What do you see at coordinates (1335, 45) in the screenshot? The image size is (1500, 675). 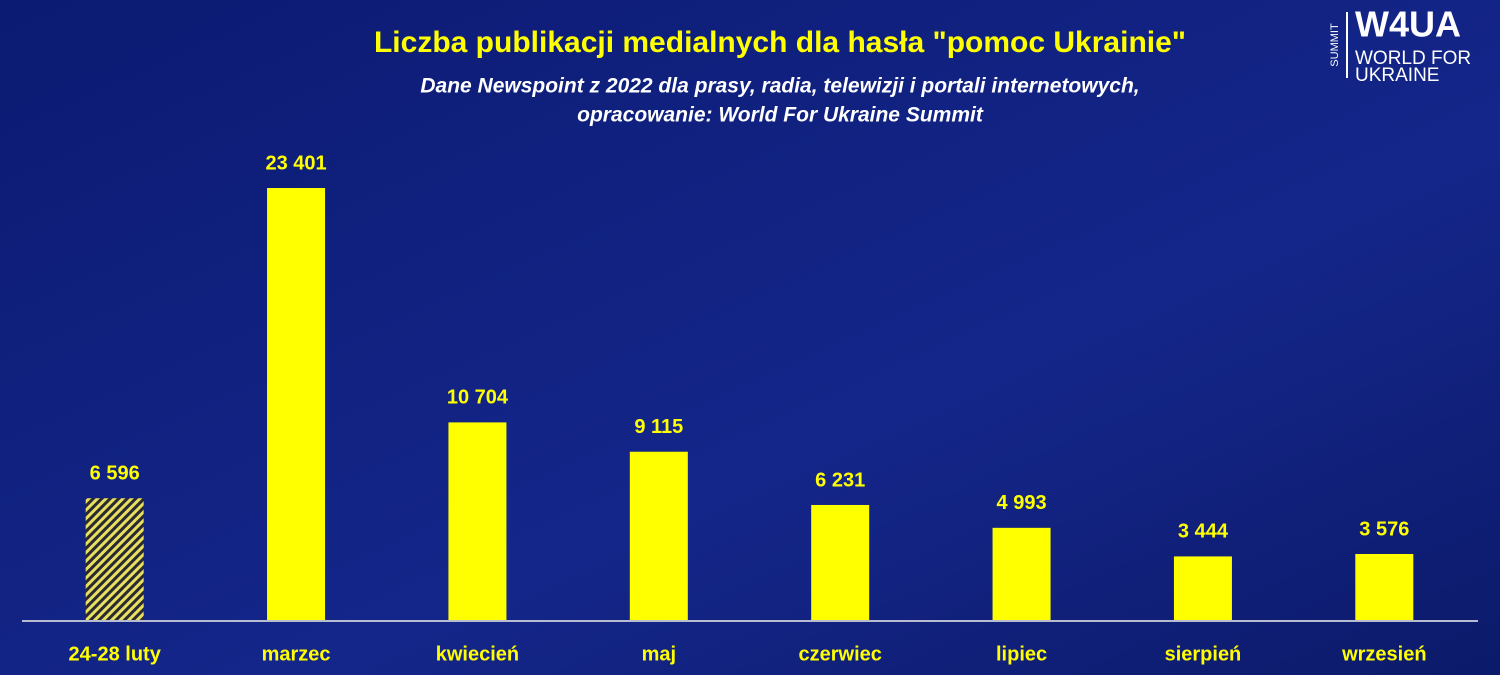 I see `logo-side: SUMMIT` at bounding box center [1335, 45].